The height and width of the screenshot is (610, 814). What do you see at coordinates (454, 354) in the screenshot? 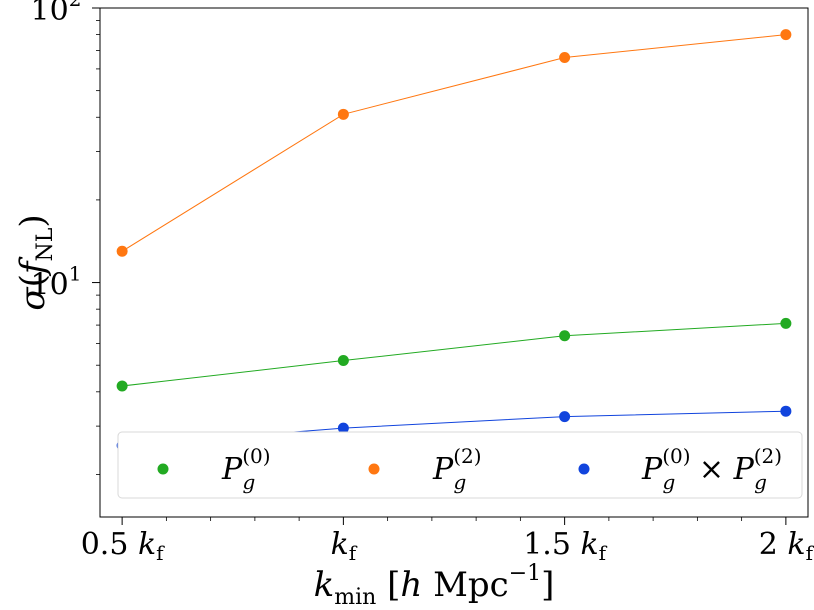
I see `series-line` at bounding box center [454, 354].